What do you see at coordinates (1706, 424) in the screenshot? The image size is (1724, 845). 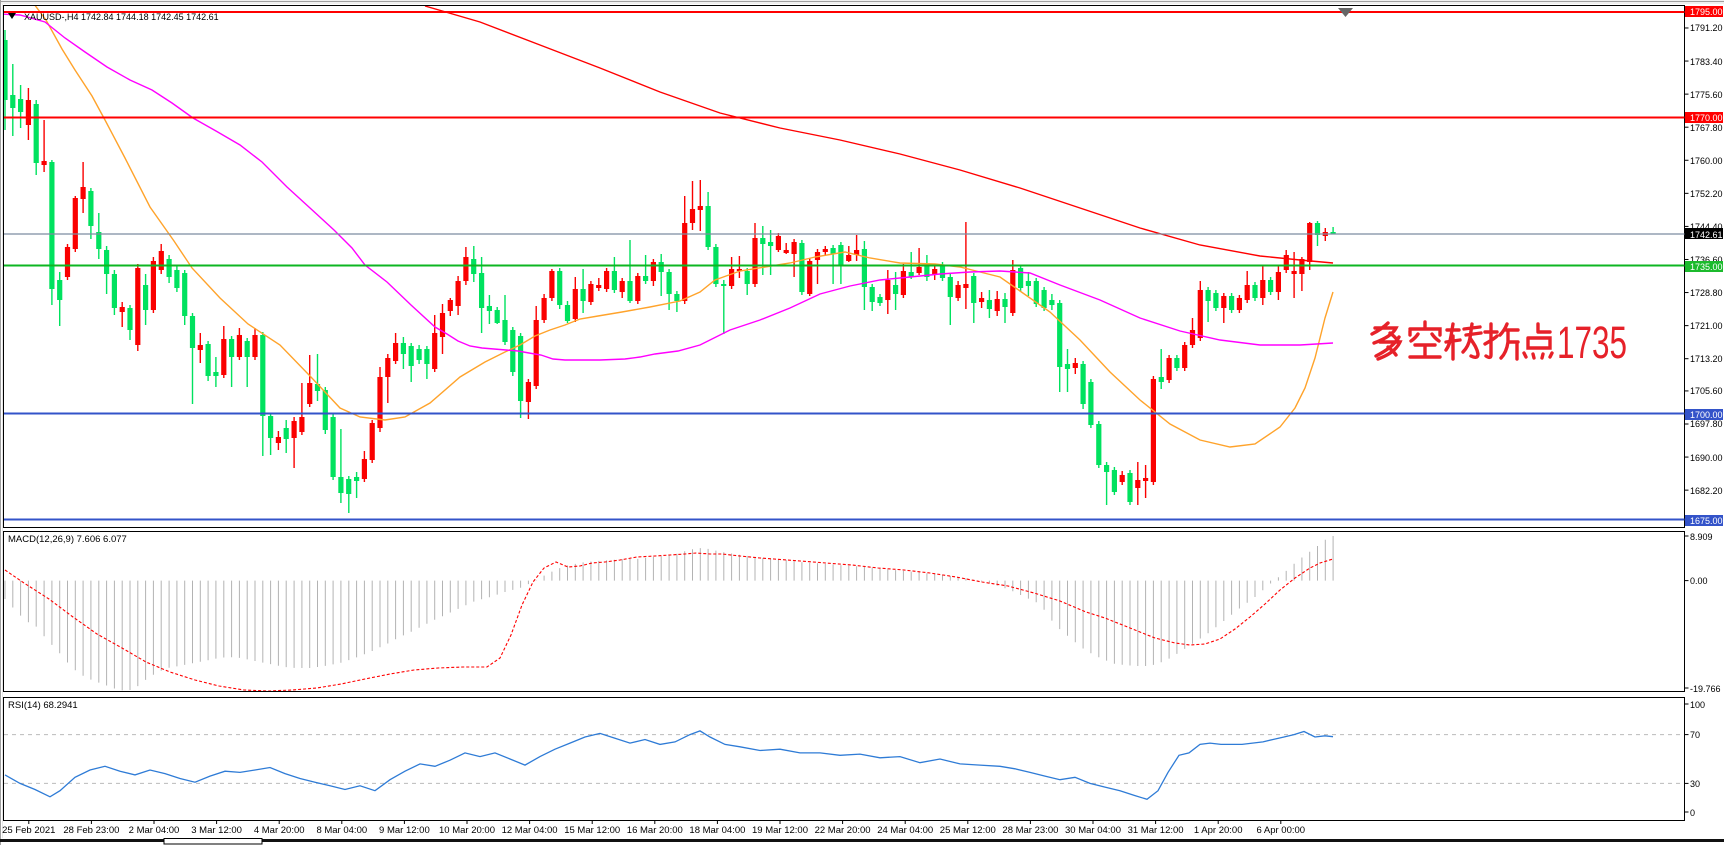 I see `svg-text: 1697.80` at bounding box center [1706, 424].